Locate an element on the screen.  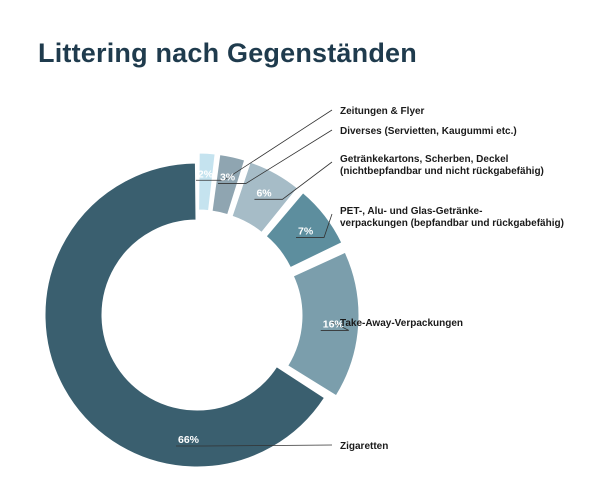
slice-percent-label: 7% is located at coordinates (306, 231).